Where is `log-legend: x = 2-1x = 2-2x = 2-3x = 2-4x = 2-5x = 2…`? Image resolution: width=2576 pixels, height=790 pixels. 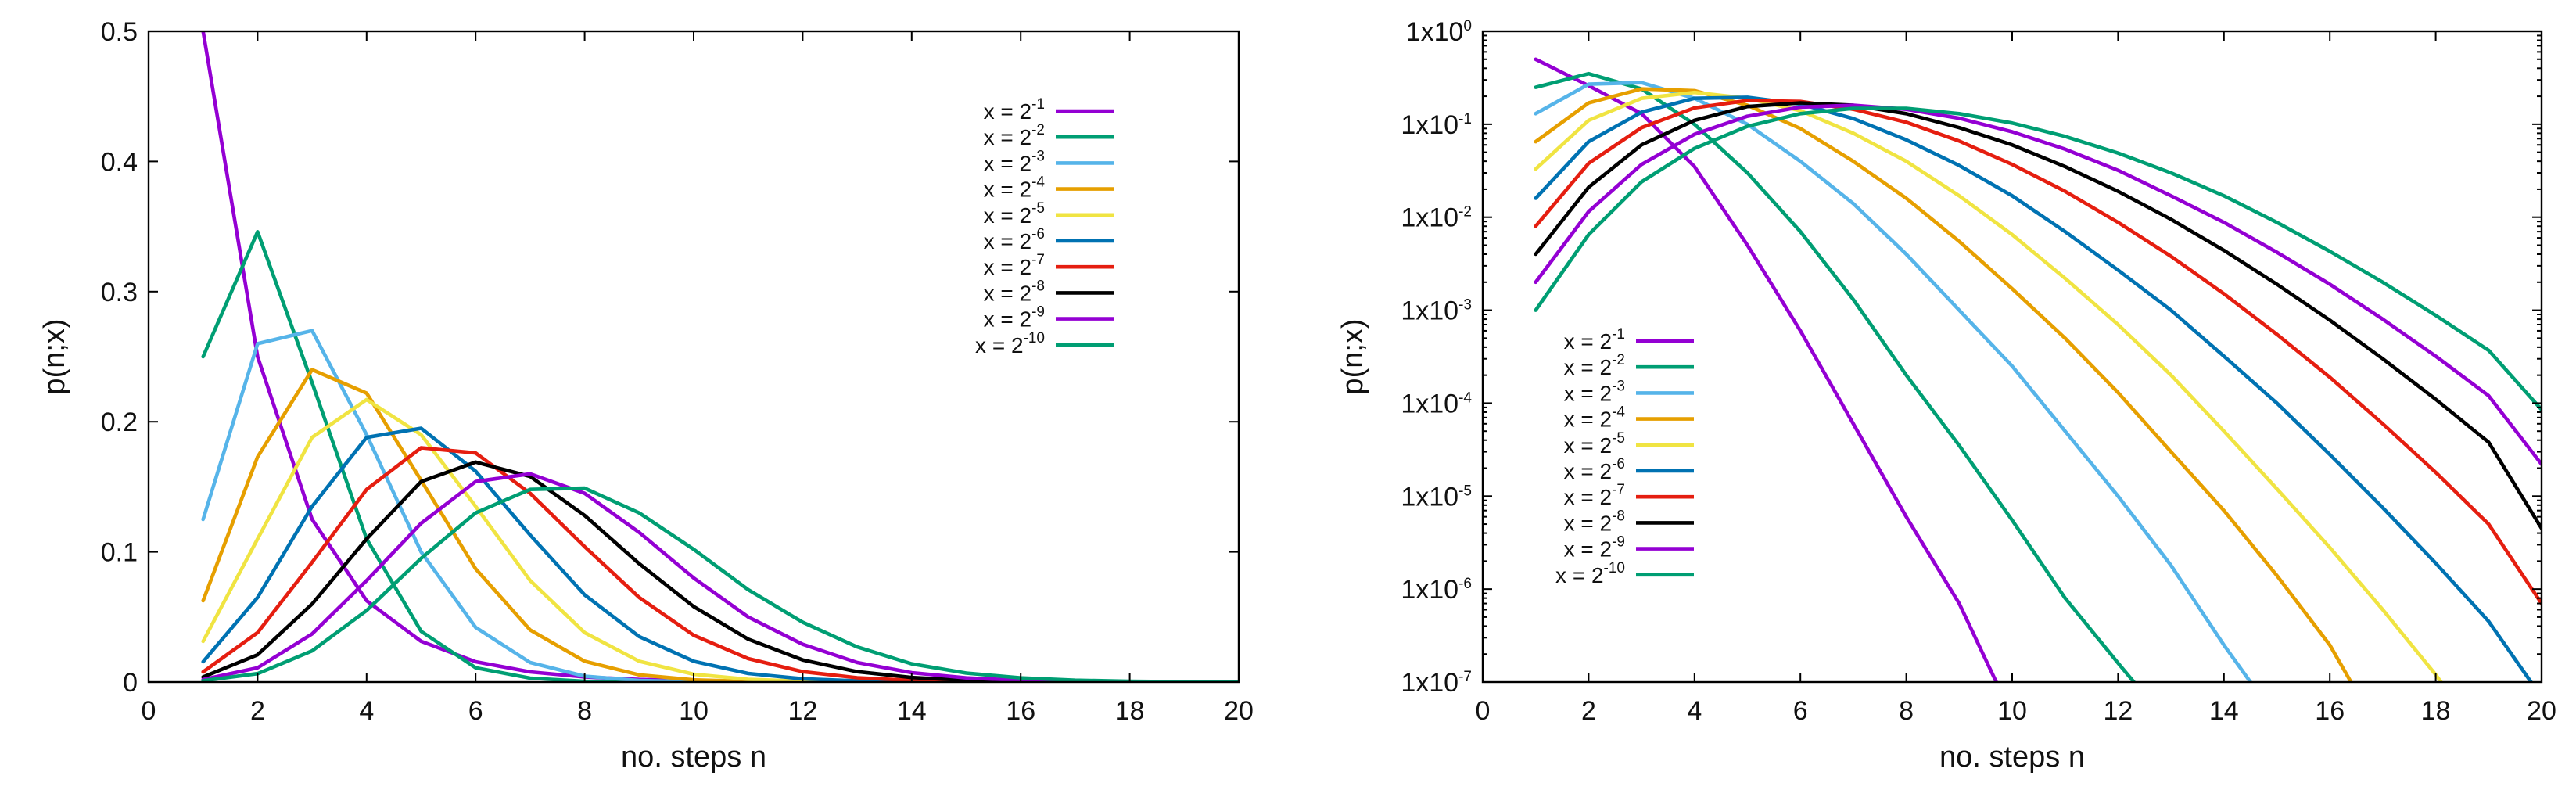 log-legend: x = 2-1x = 2-2x = 2-3x = 2-4x = 2-5x = 2… is located at coordinates (1625, 456).